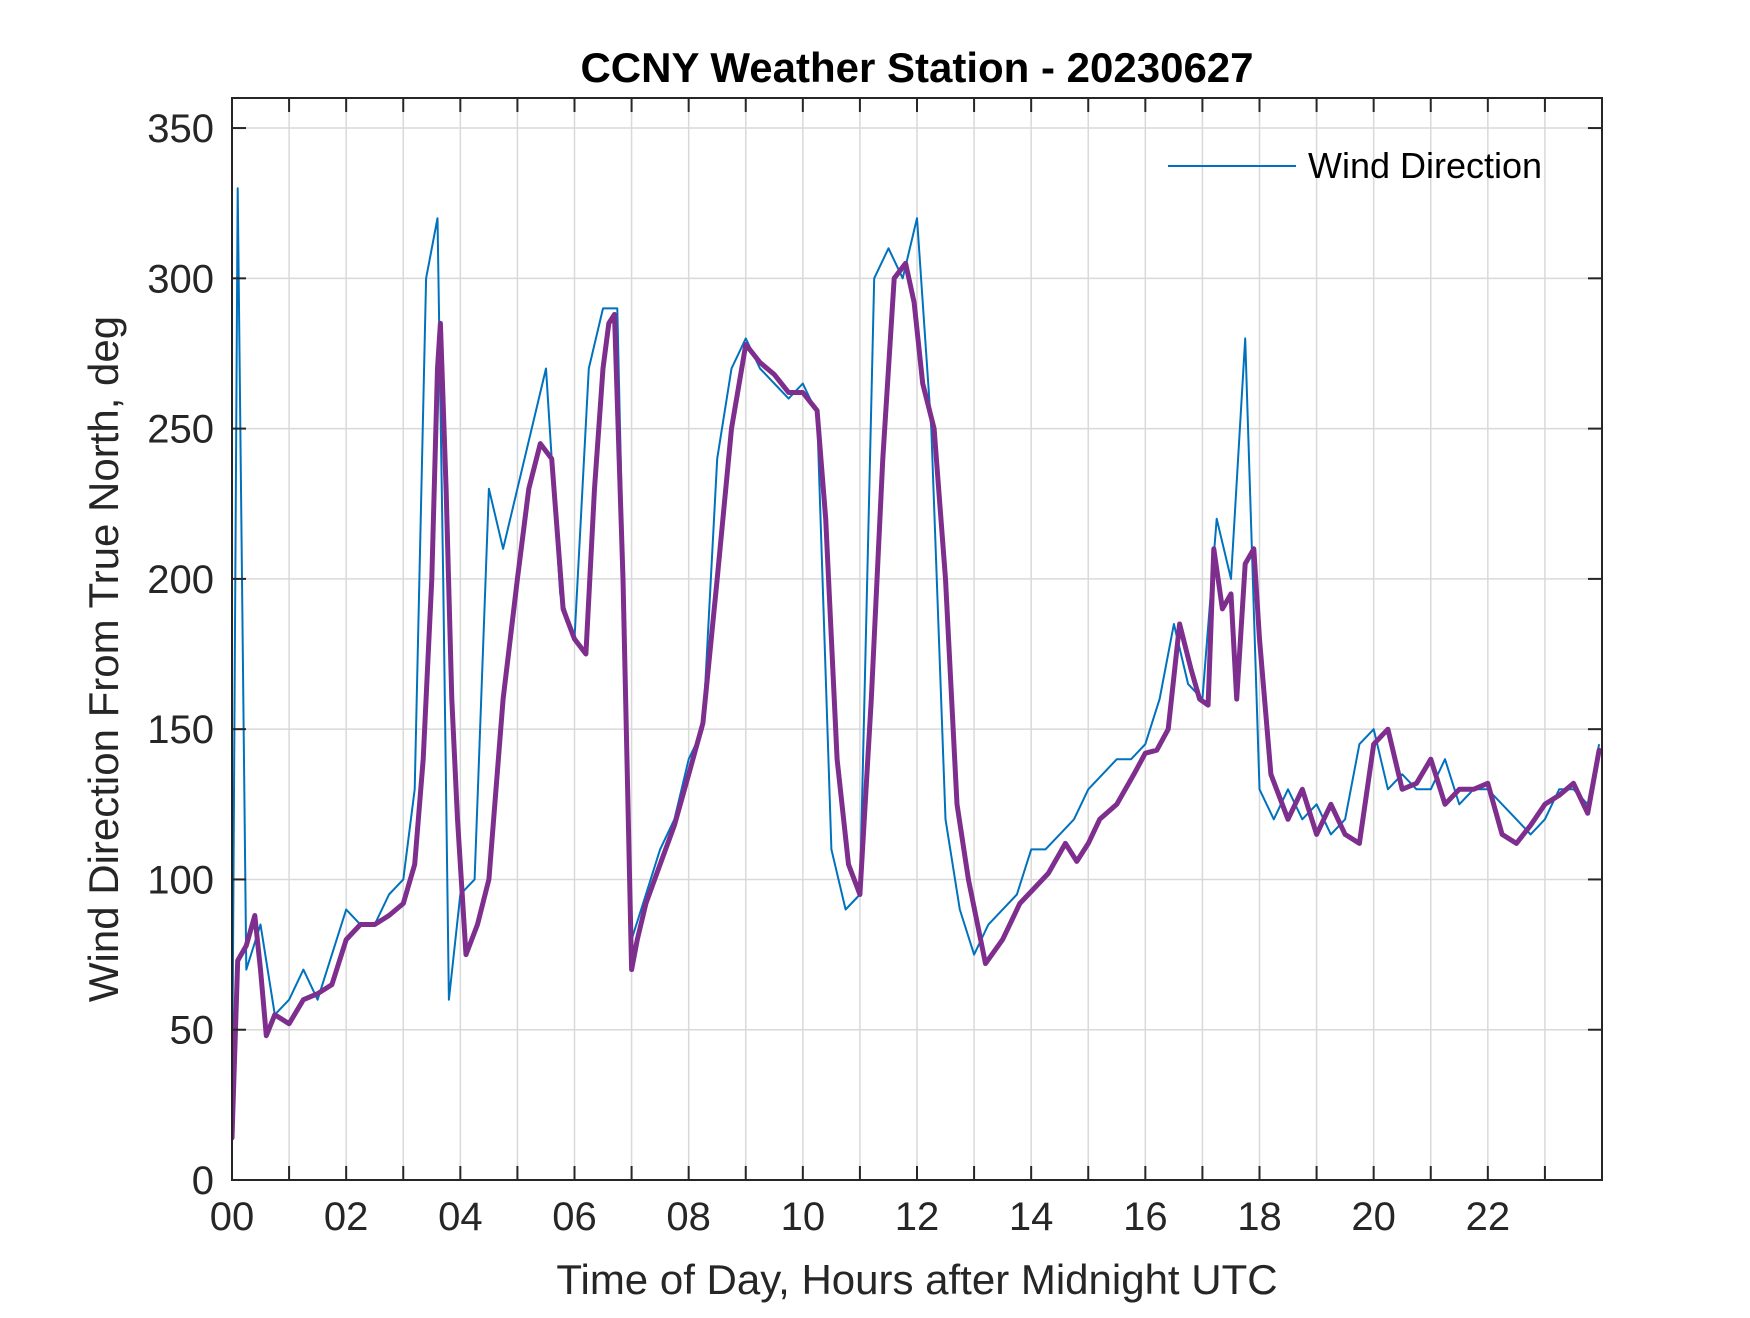  I want to click on y-tick-label: 50, so click(192, 1031).